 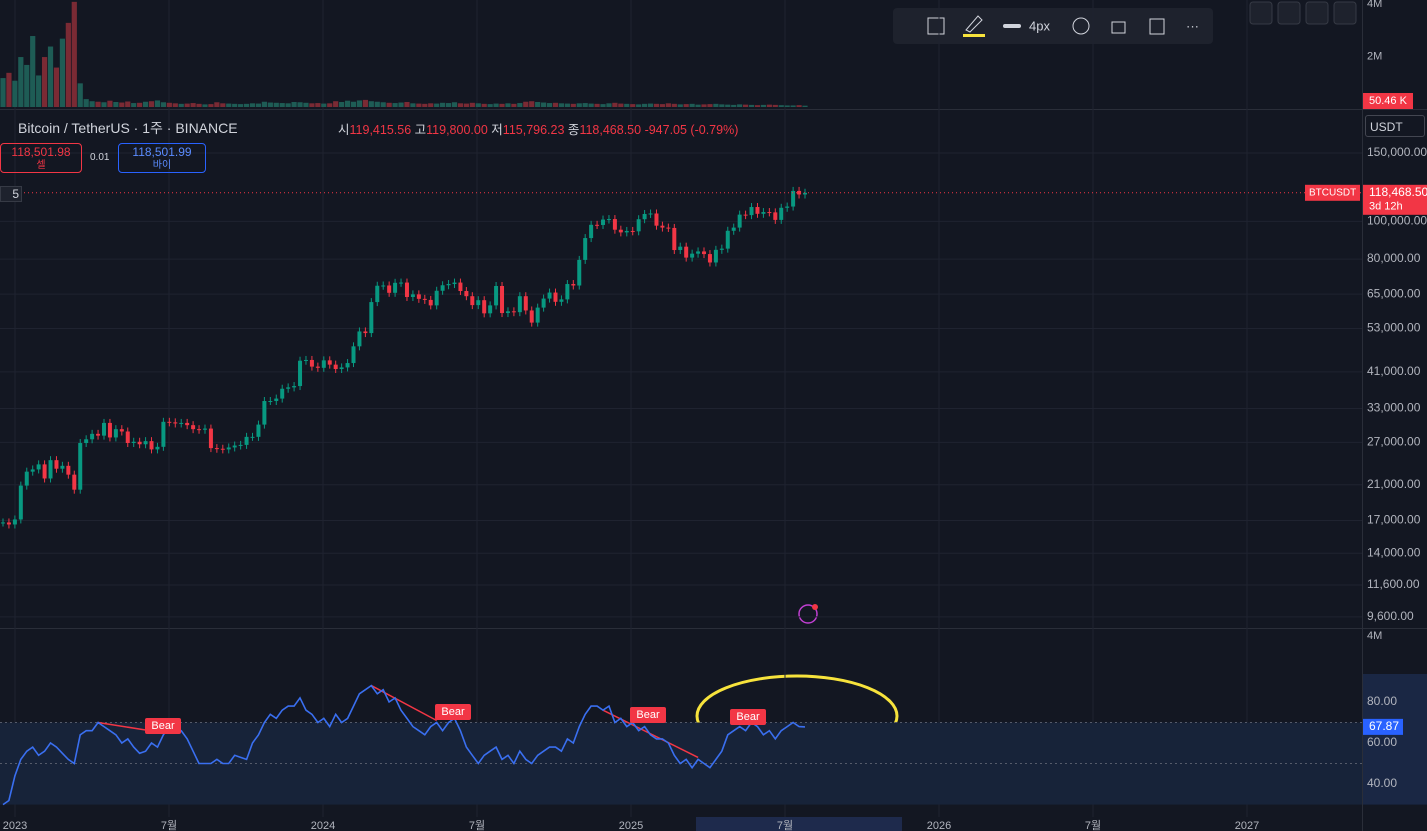 I want to click on currency-select: USDT, so click(x=1395, y=126).